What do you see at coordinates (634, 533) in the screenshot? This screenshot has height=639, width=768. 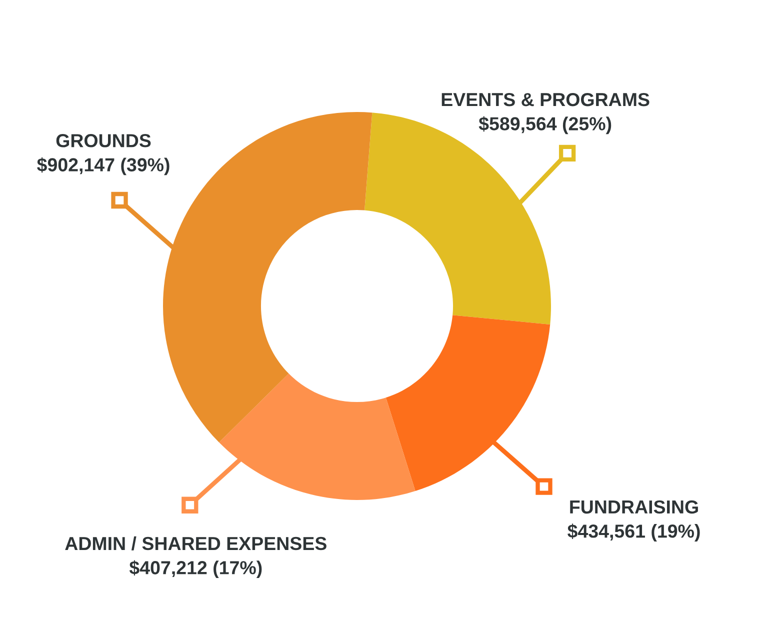 I see `data-label: $434,561 (19%)` at bounding box center [634, 533].